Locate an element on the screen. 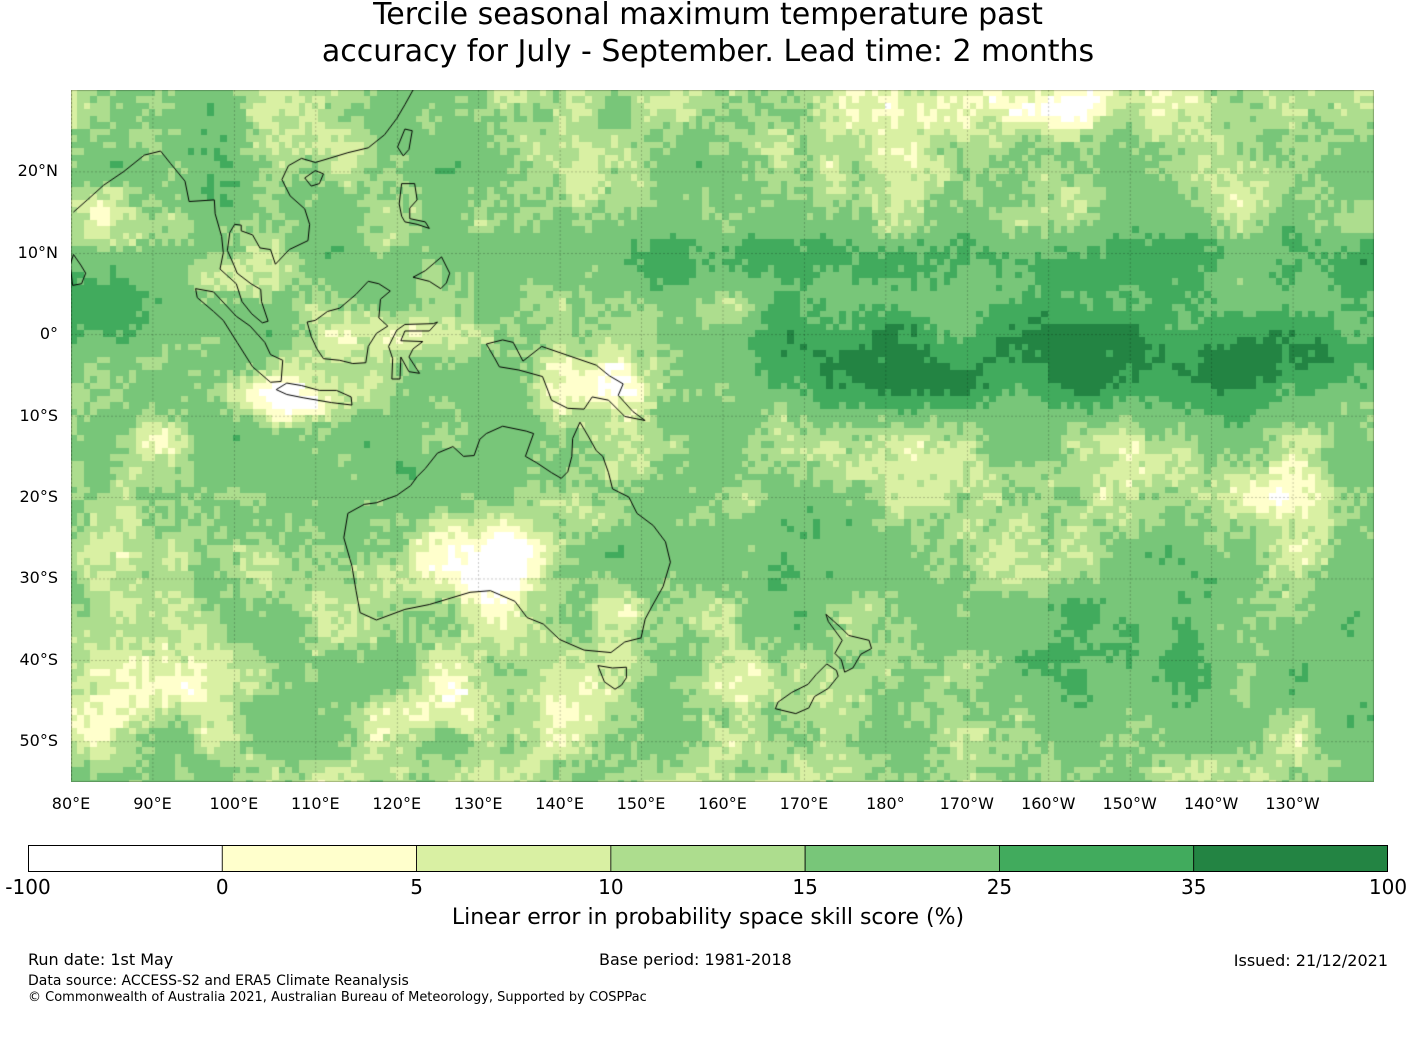 Image resolution: width=1416 pixels, height=1050 pixels. lon-tick-label: 160°W is located at coordinates (1048, 803).